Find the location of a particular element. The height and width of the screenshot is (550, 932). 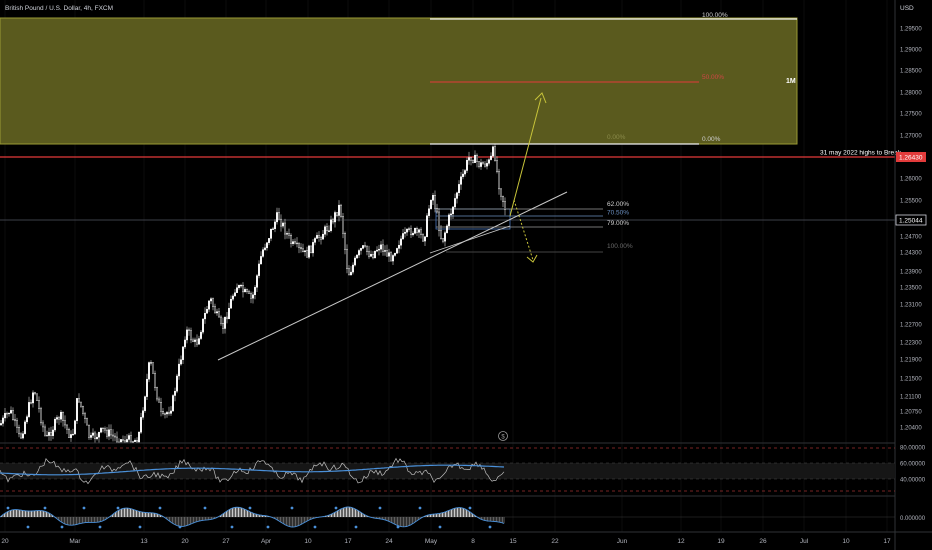

rsi-band is located at coordinates (447, 471).